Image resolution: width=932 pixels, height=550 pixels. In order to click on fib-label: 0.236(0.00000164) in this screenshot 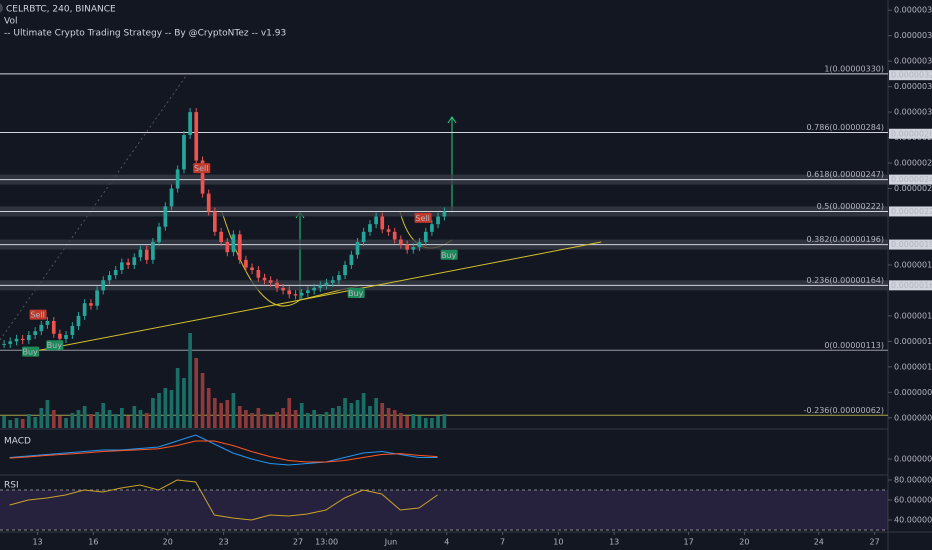, I will do `click(846, 280)`.